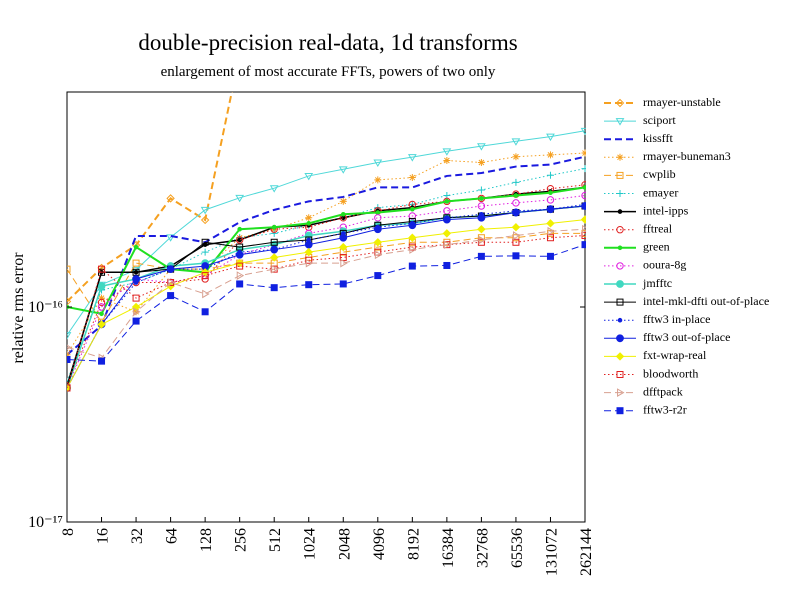 The height and width of the screenshot is (612, 792). What do you see at coordinates (379, 544) in the screenshot?
I see `x-tick-label: 4096` at bounding box center [379, 544].